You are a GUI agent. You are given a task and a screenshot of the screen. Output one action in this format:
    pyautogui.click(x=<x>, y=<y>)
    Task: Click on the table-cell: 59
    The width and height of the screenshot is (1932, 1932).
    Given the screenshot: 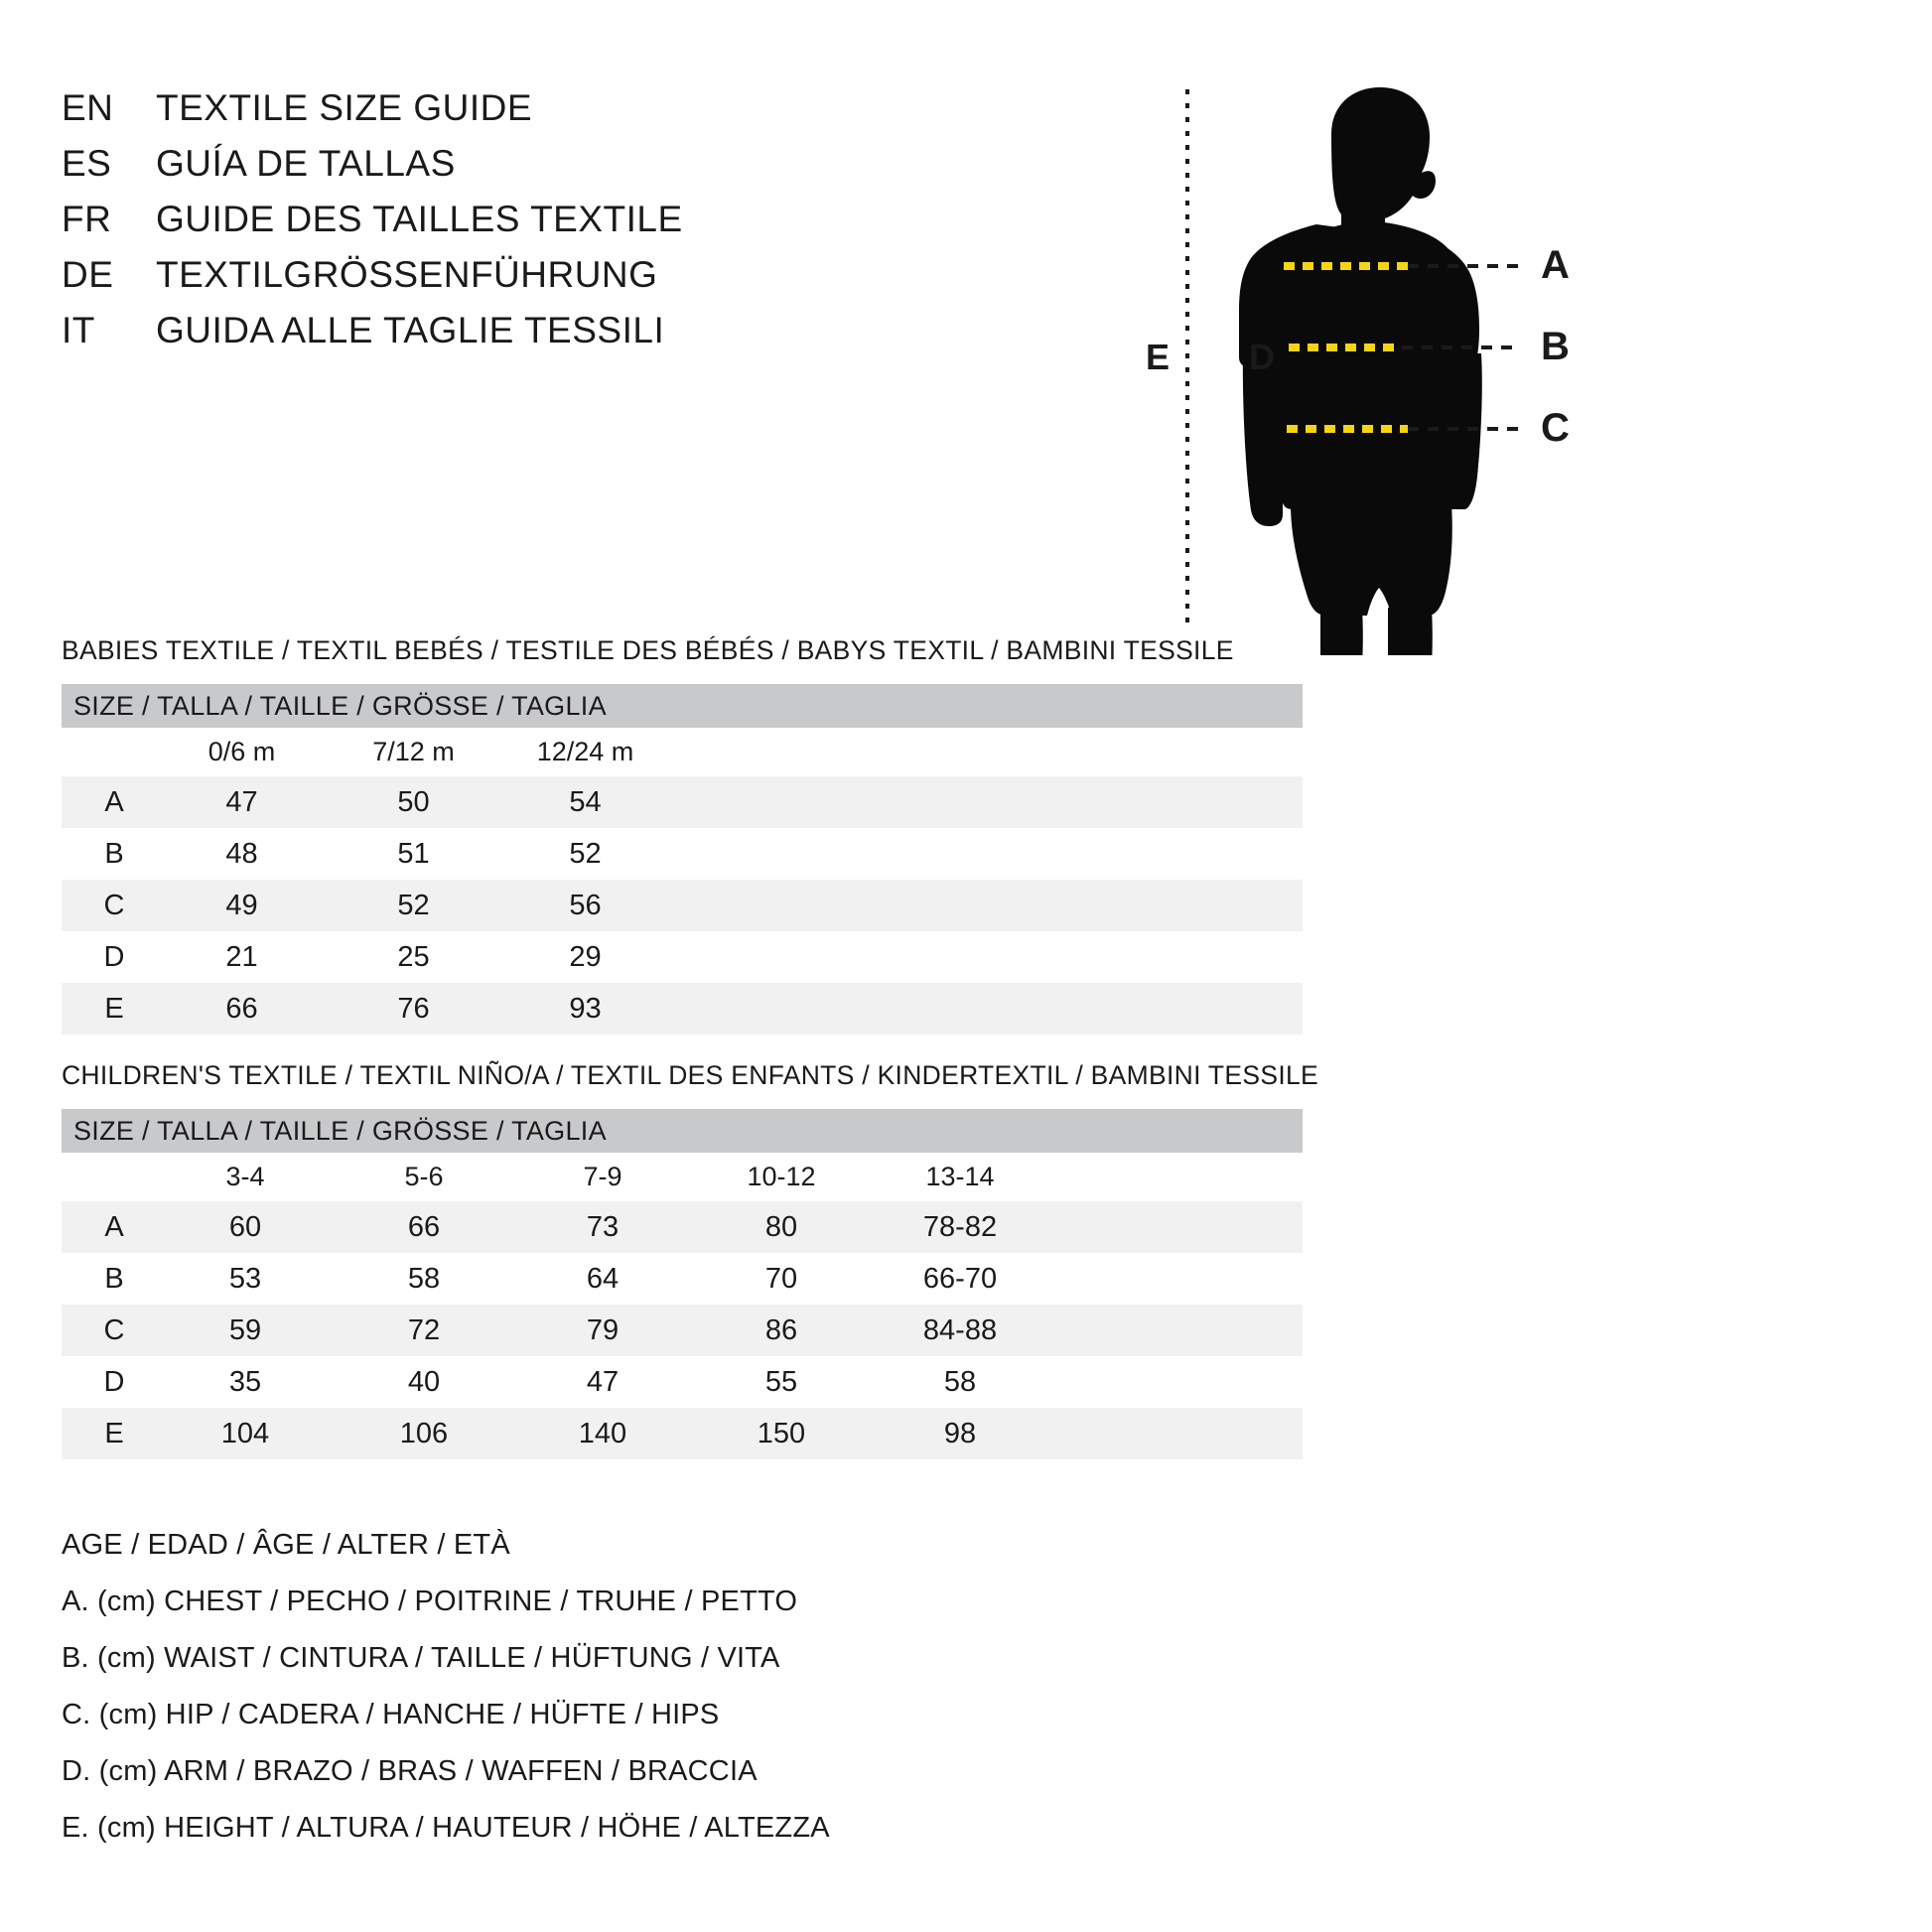 What is the action you would take?
    pyautogui.click(x=245, y=1331)
    